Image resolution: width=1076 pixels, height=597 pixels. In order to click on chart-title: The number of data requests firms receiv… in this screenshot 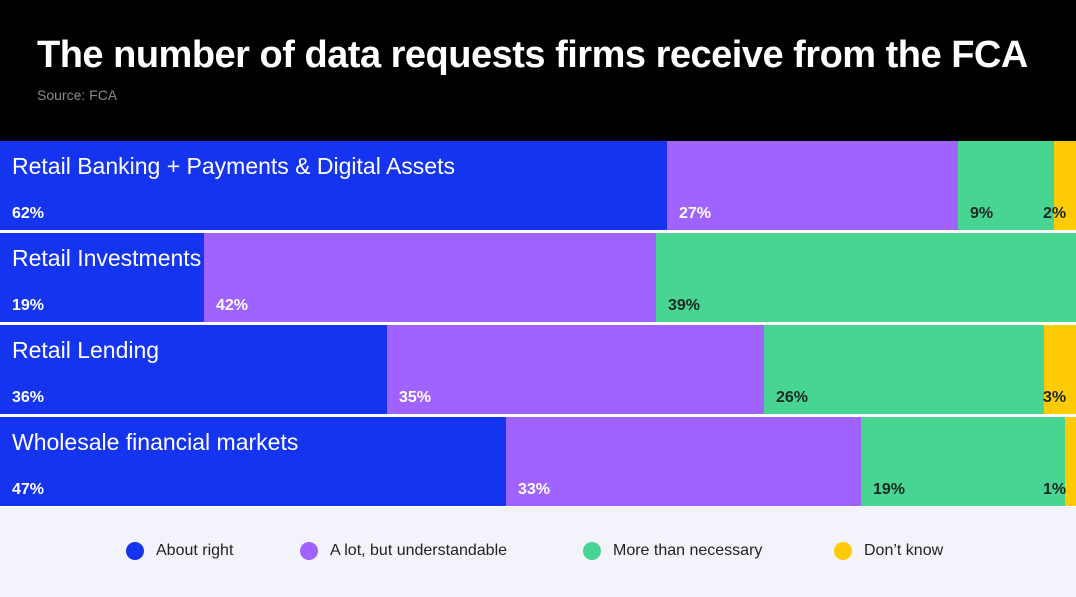, I will do `click(532, 55)`.